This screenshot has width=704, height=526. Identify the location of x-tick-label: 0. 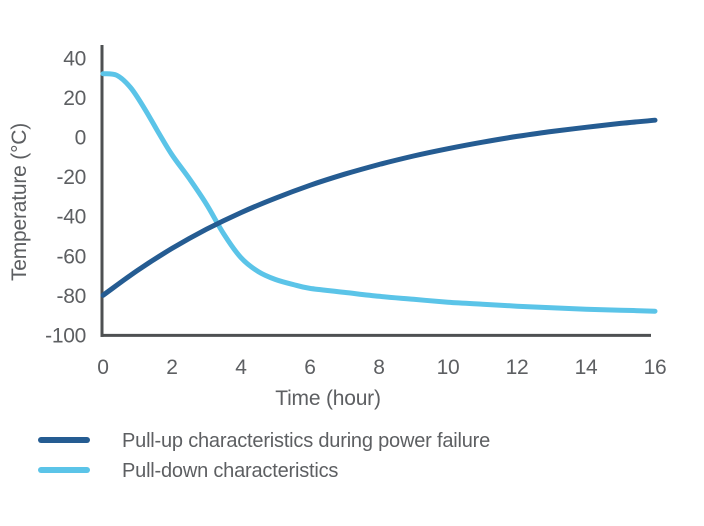
(102, 367).